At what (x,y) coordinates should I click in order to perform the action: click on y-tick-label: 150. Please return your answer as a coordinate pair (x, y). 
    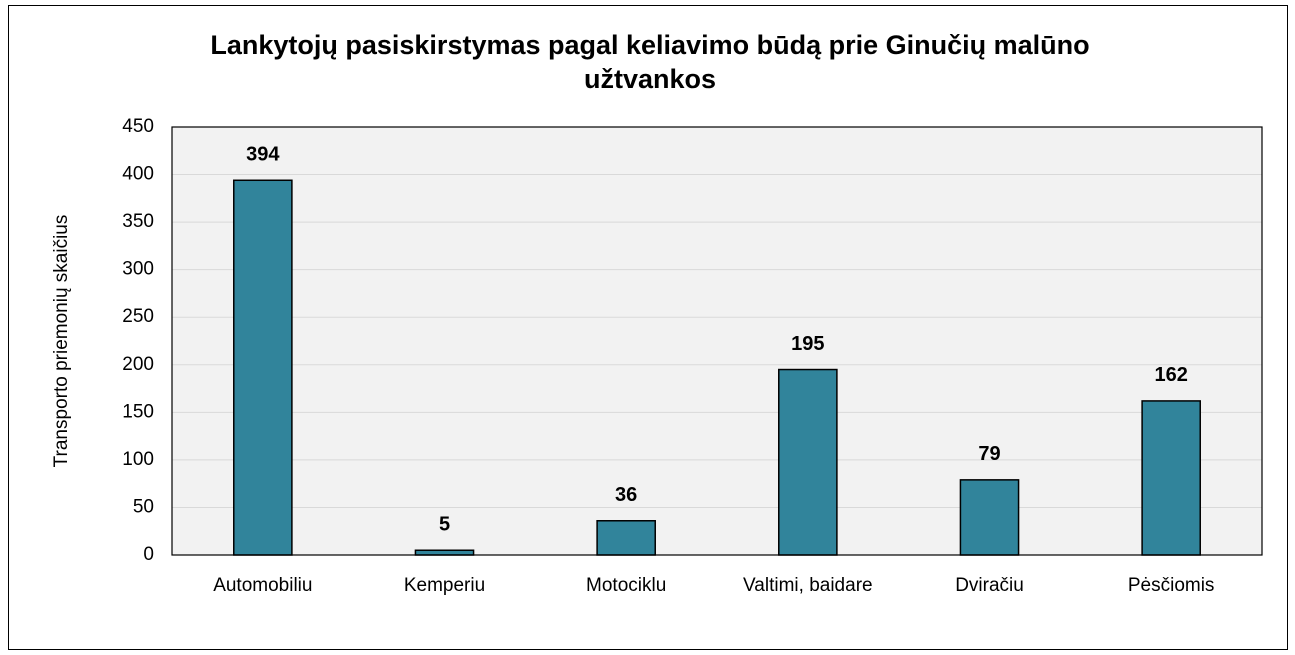
    Looking at the image, I should click on (138, 411).